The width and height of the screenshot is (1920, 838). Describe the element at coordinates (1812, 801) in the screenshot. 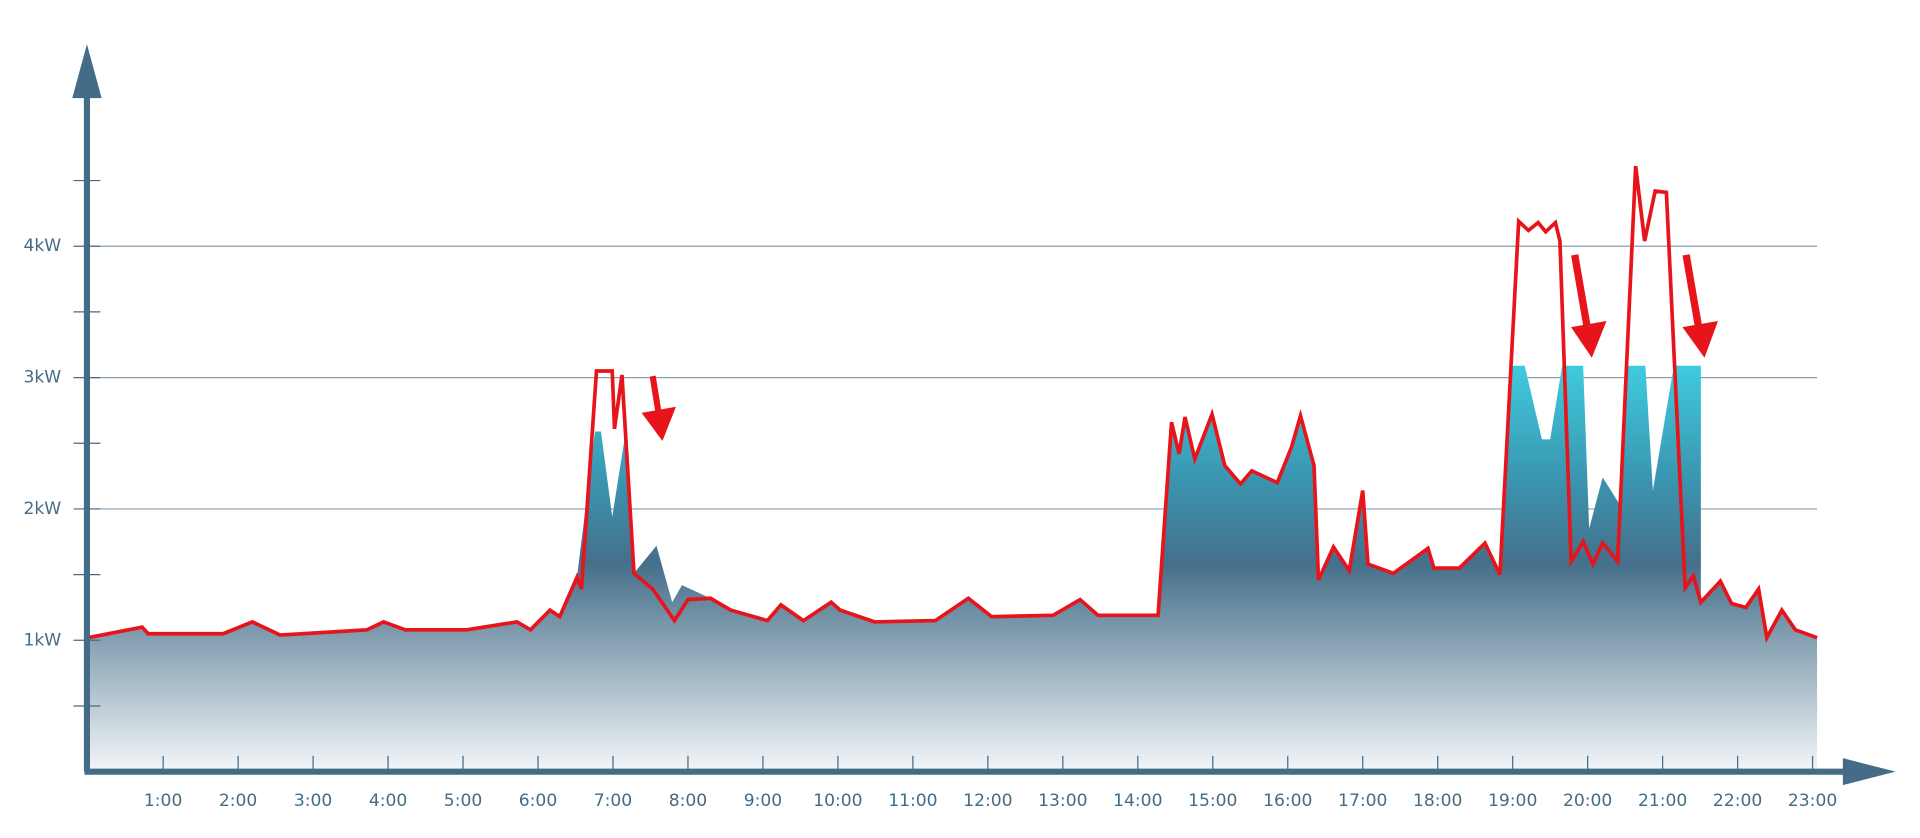

I see `x-tick-label: 23:00` at that location.